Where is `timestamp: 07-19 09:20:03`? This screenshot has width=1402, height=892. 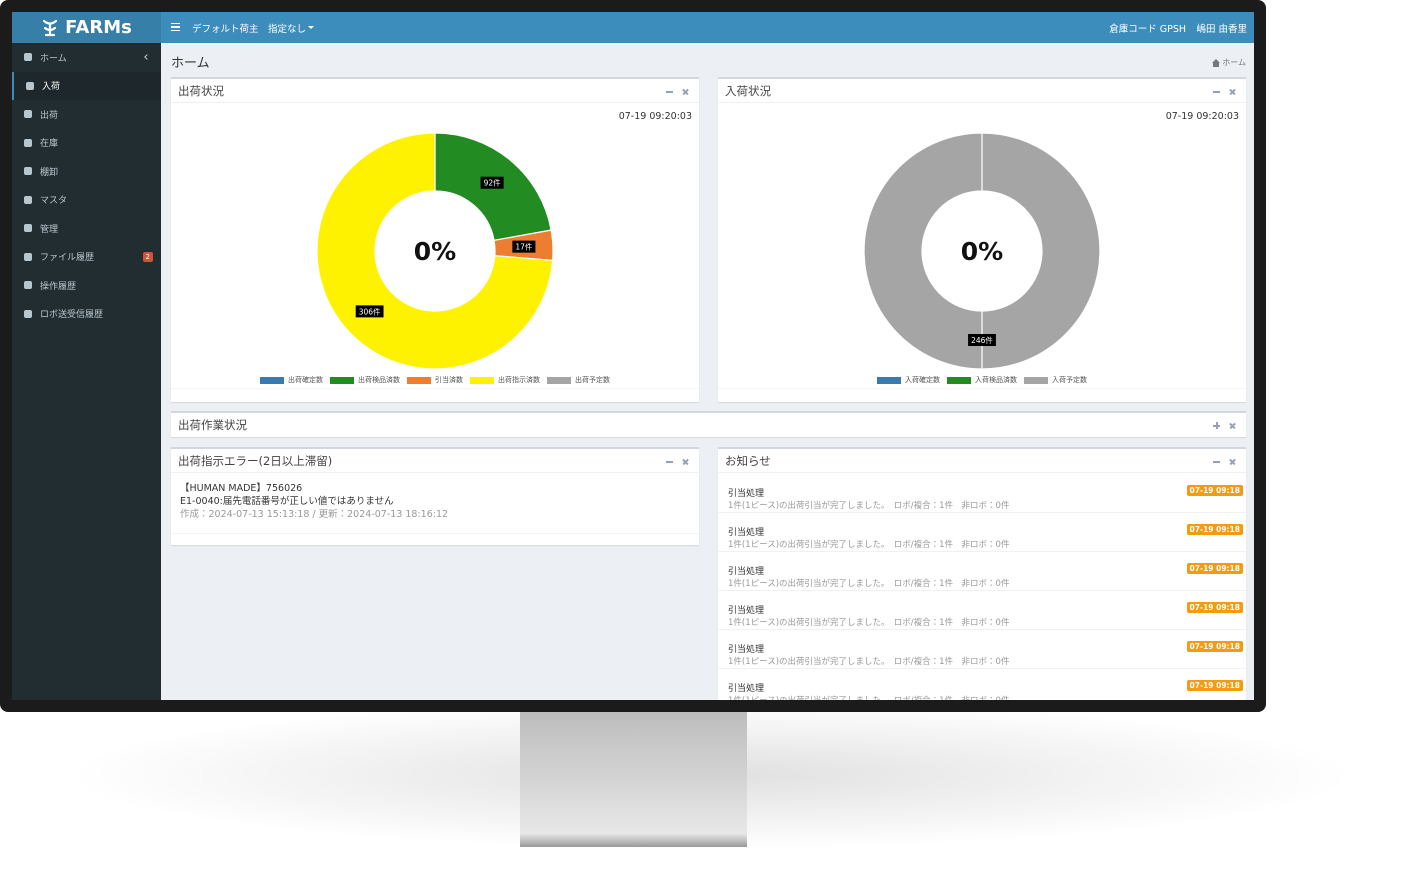
timestamp: 07-19 09:20:03 is located at coordinates (1202, 116).